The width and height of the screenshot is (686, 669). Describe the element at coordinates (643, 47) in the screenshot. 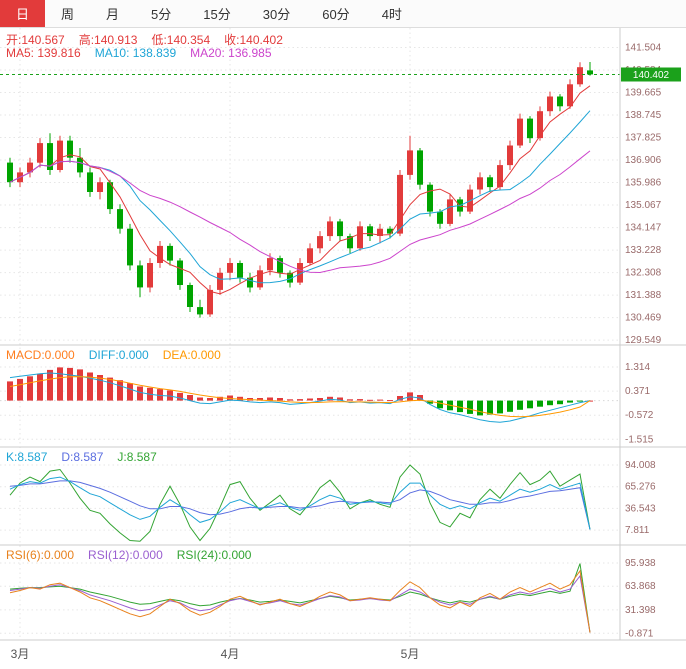

I see `svg-text: 141.504` at that location.